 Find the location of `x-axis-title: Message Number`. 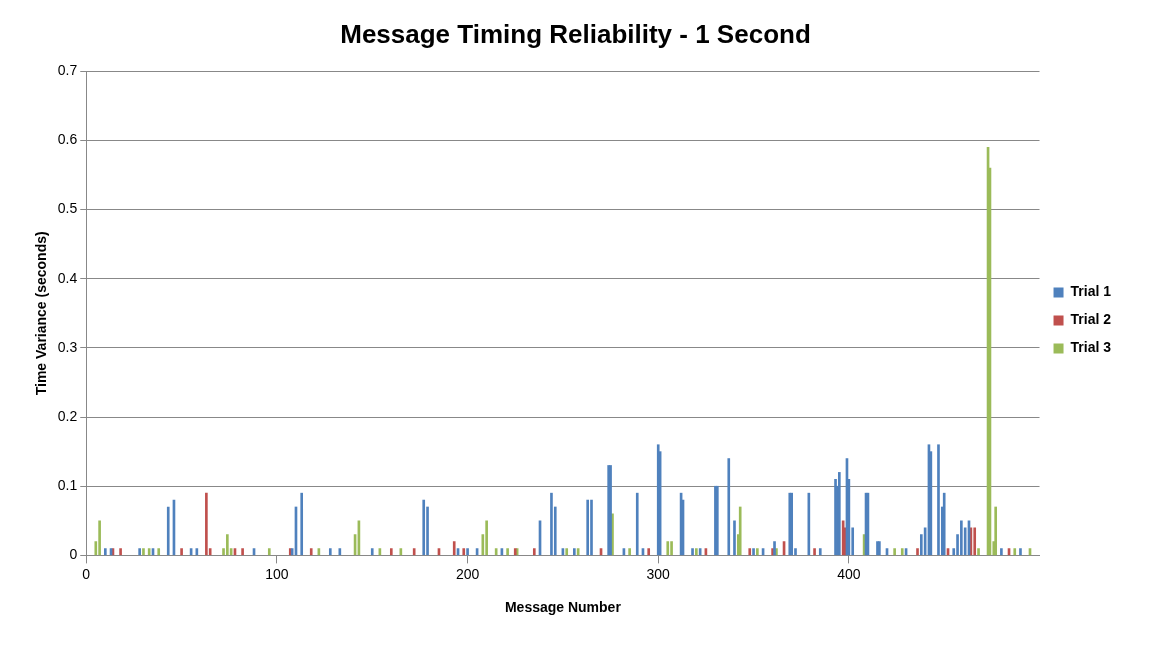

x-axis-title: Message Number is located at coordinates (563, 607).